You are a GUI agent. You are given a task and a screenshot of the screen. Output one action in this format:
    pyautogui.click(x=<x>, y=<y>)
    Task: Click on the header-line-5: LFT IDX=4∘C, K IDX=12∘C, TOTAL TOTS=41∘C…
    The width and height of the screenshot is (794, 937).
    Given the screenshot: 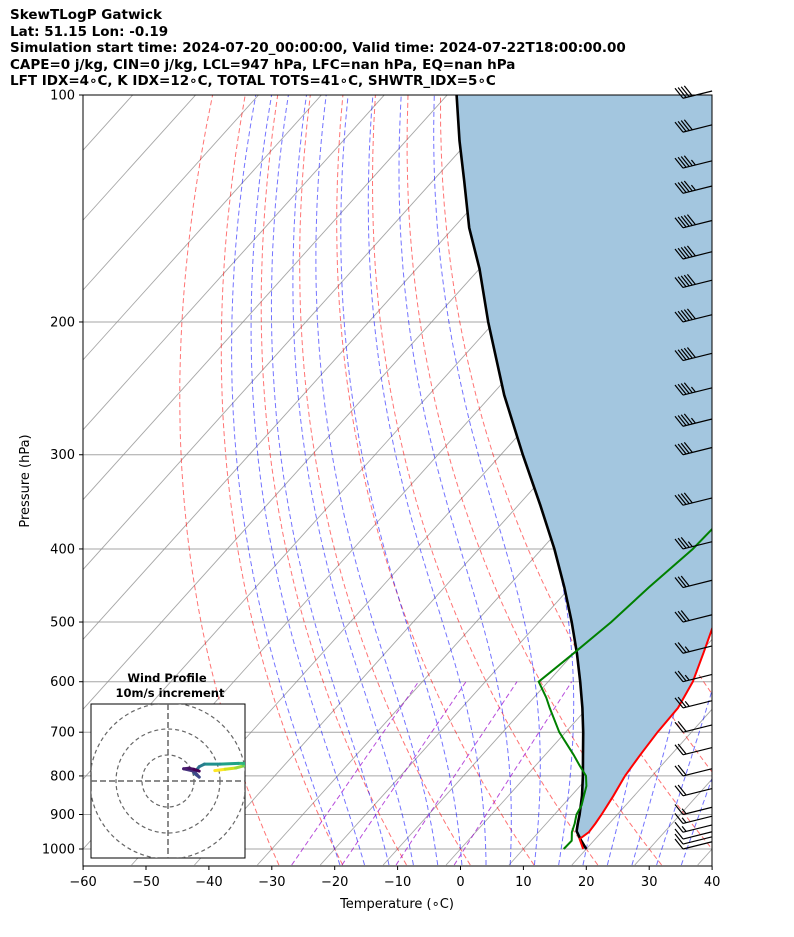 What is the action you would take?
    pyautogui.click(x=253, y=81)
    